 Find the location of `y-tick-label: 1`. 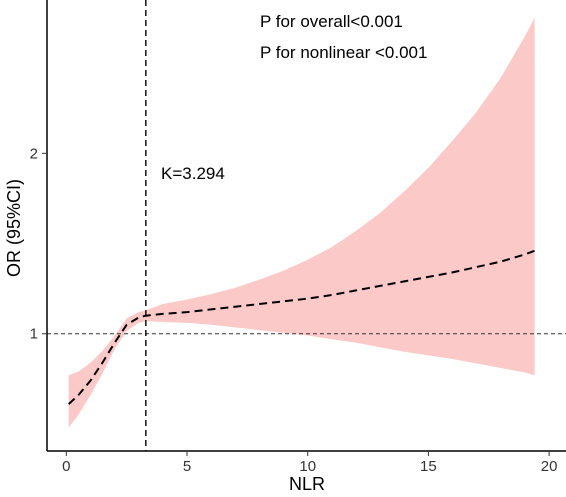

y-tick-label: 1 is located at coordinates (34, 334).